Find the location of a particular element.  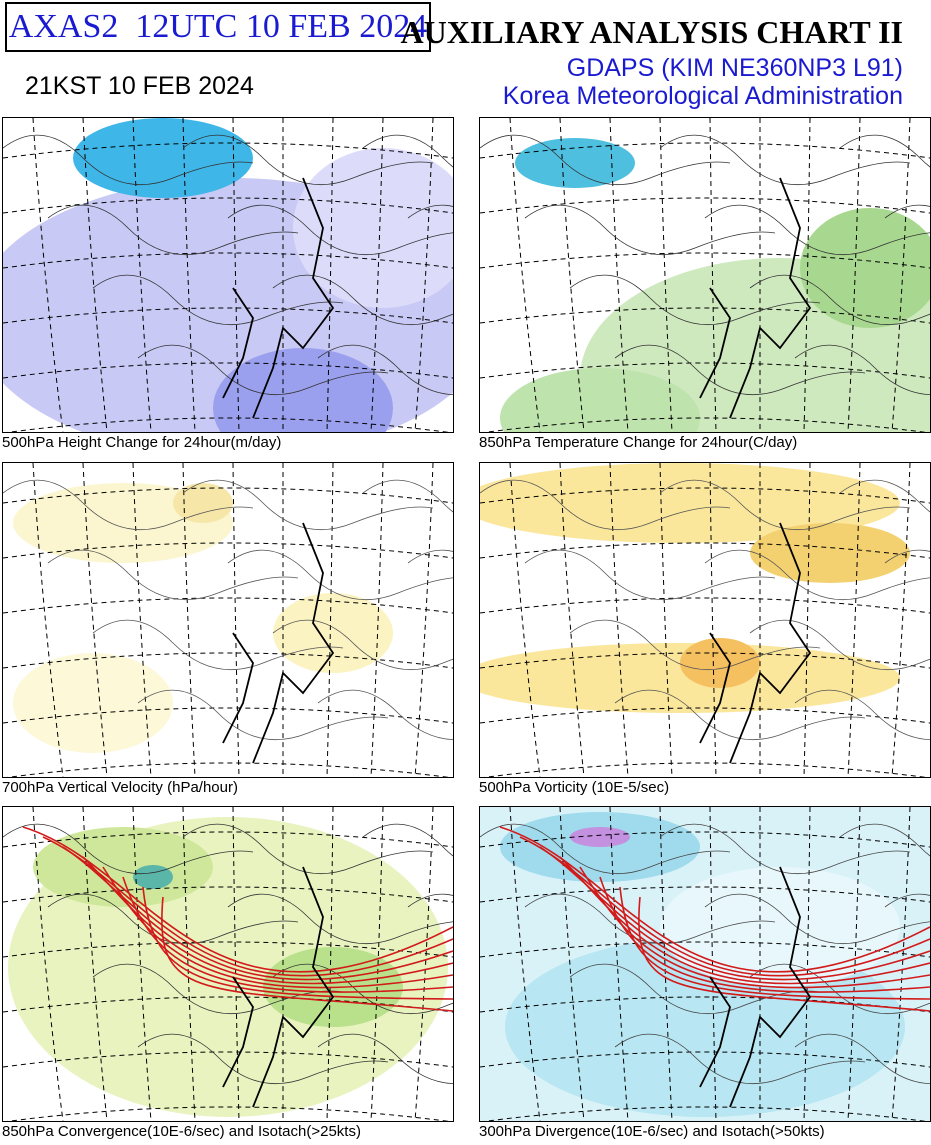

agency-name: Korea Meteorological Administration is located at coordinates (702, 96).